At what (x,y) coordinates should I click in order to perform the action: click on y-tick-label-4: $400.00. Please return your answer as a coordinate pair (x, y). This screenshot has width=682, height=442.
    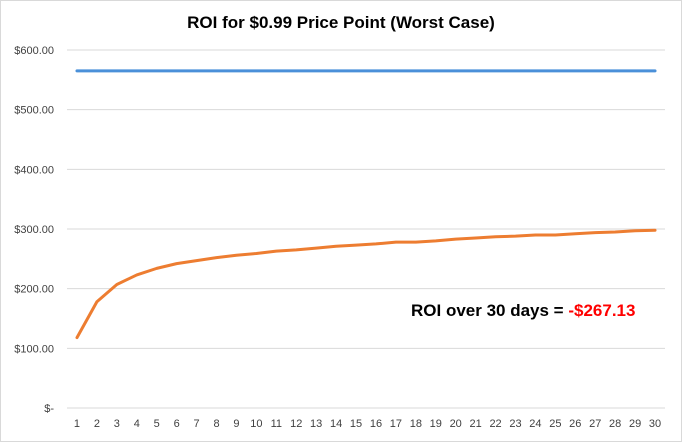
    Looking at the image, I should click on (34, 170).